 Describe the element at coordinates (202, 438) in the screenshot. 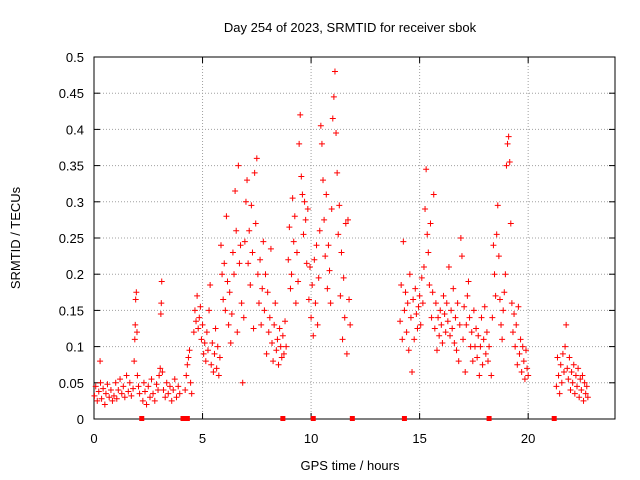

I see `x-tick-label: 5` at that location.